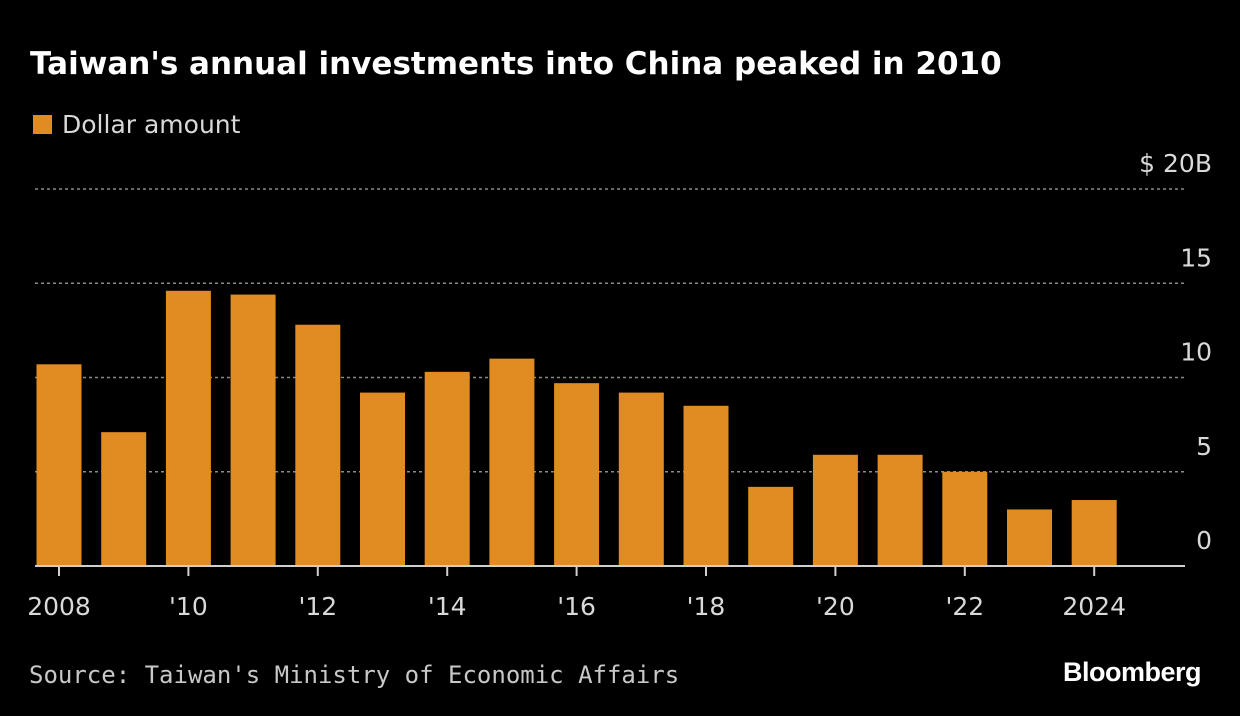  What do you see at coordinates (706, 606) in the screenshot?
I see `x-tick-label: '18` at bounding box center [706, 606].